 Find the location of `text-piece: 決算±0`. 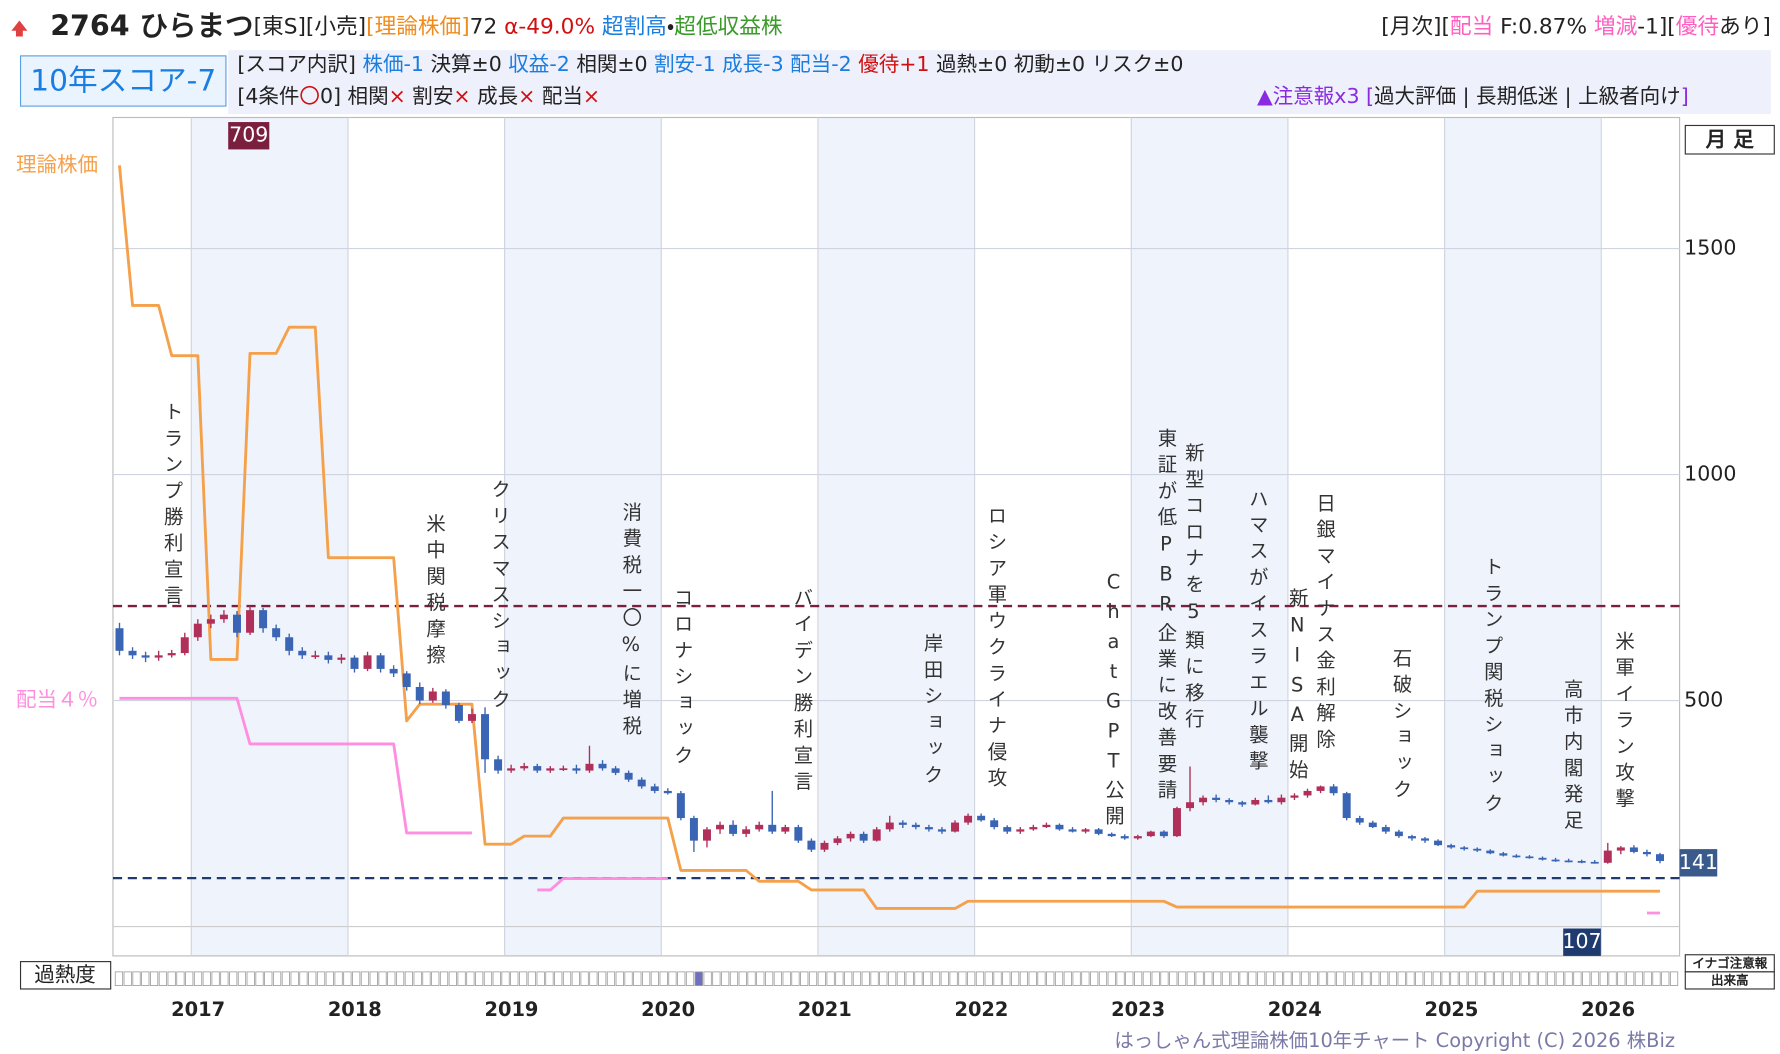

text-piece: 決算±0 is located at coordinates (469, 64).